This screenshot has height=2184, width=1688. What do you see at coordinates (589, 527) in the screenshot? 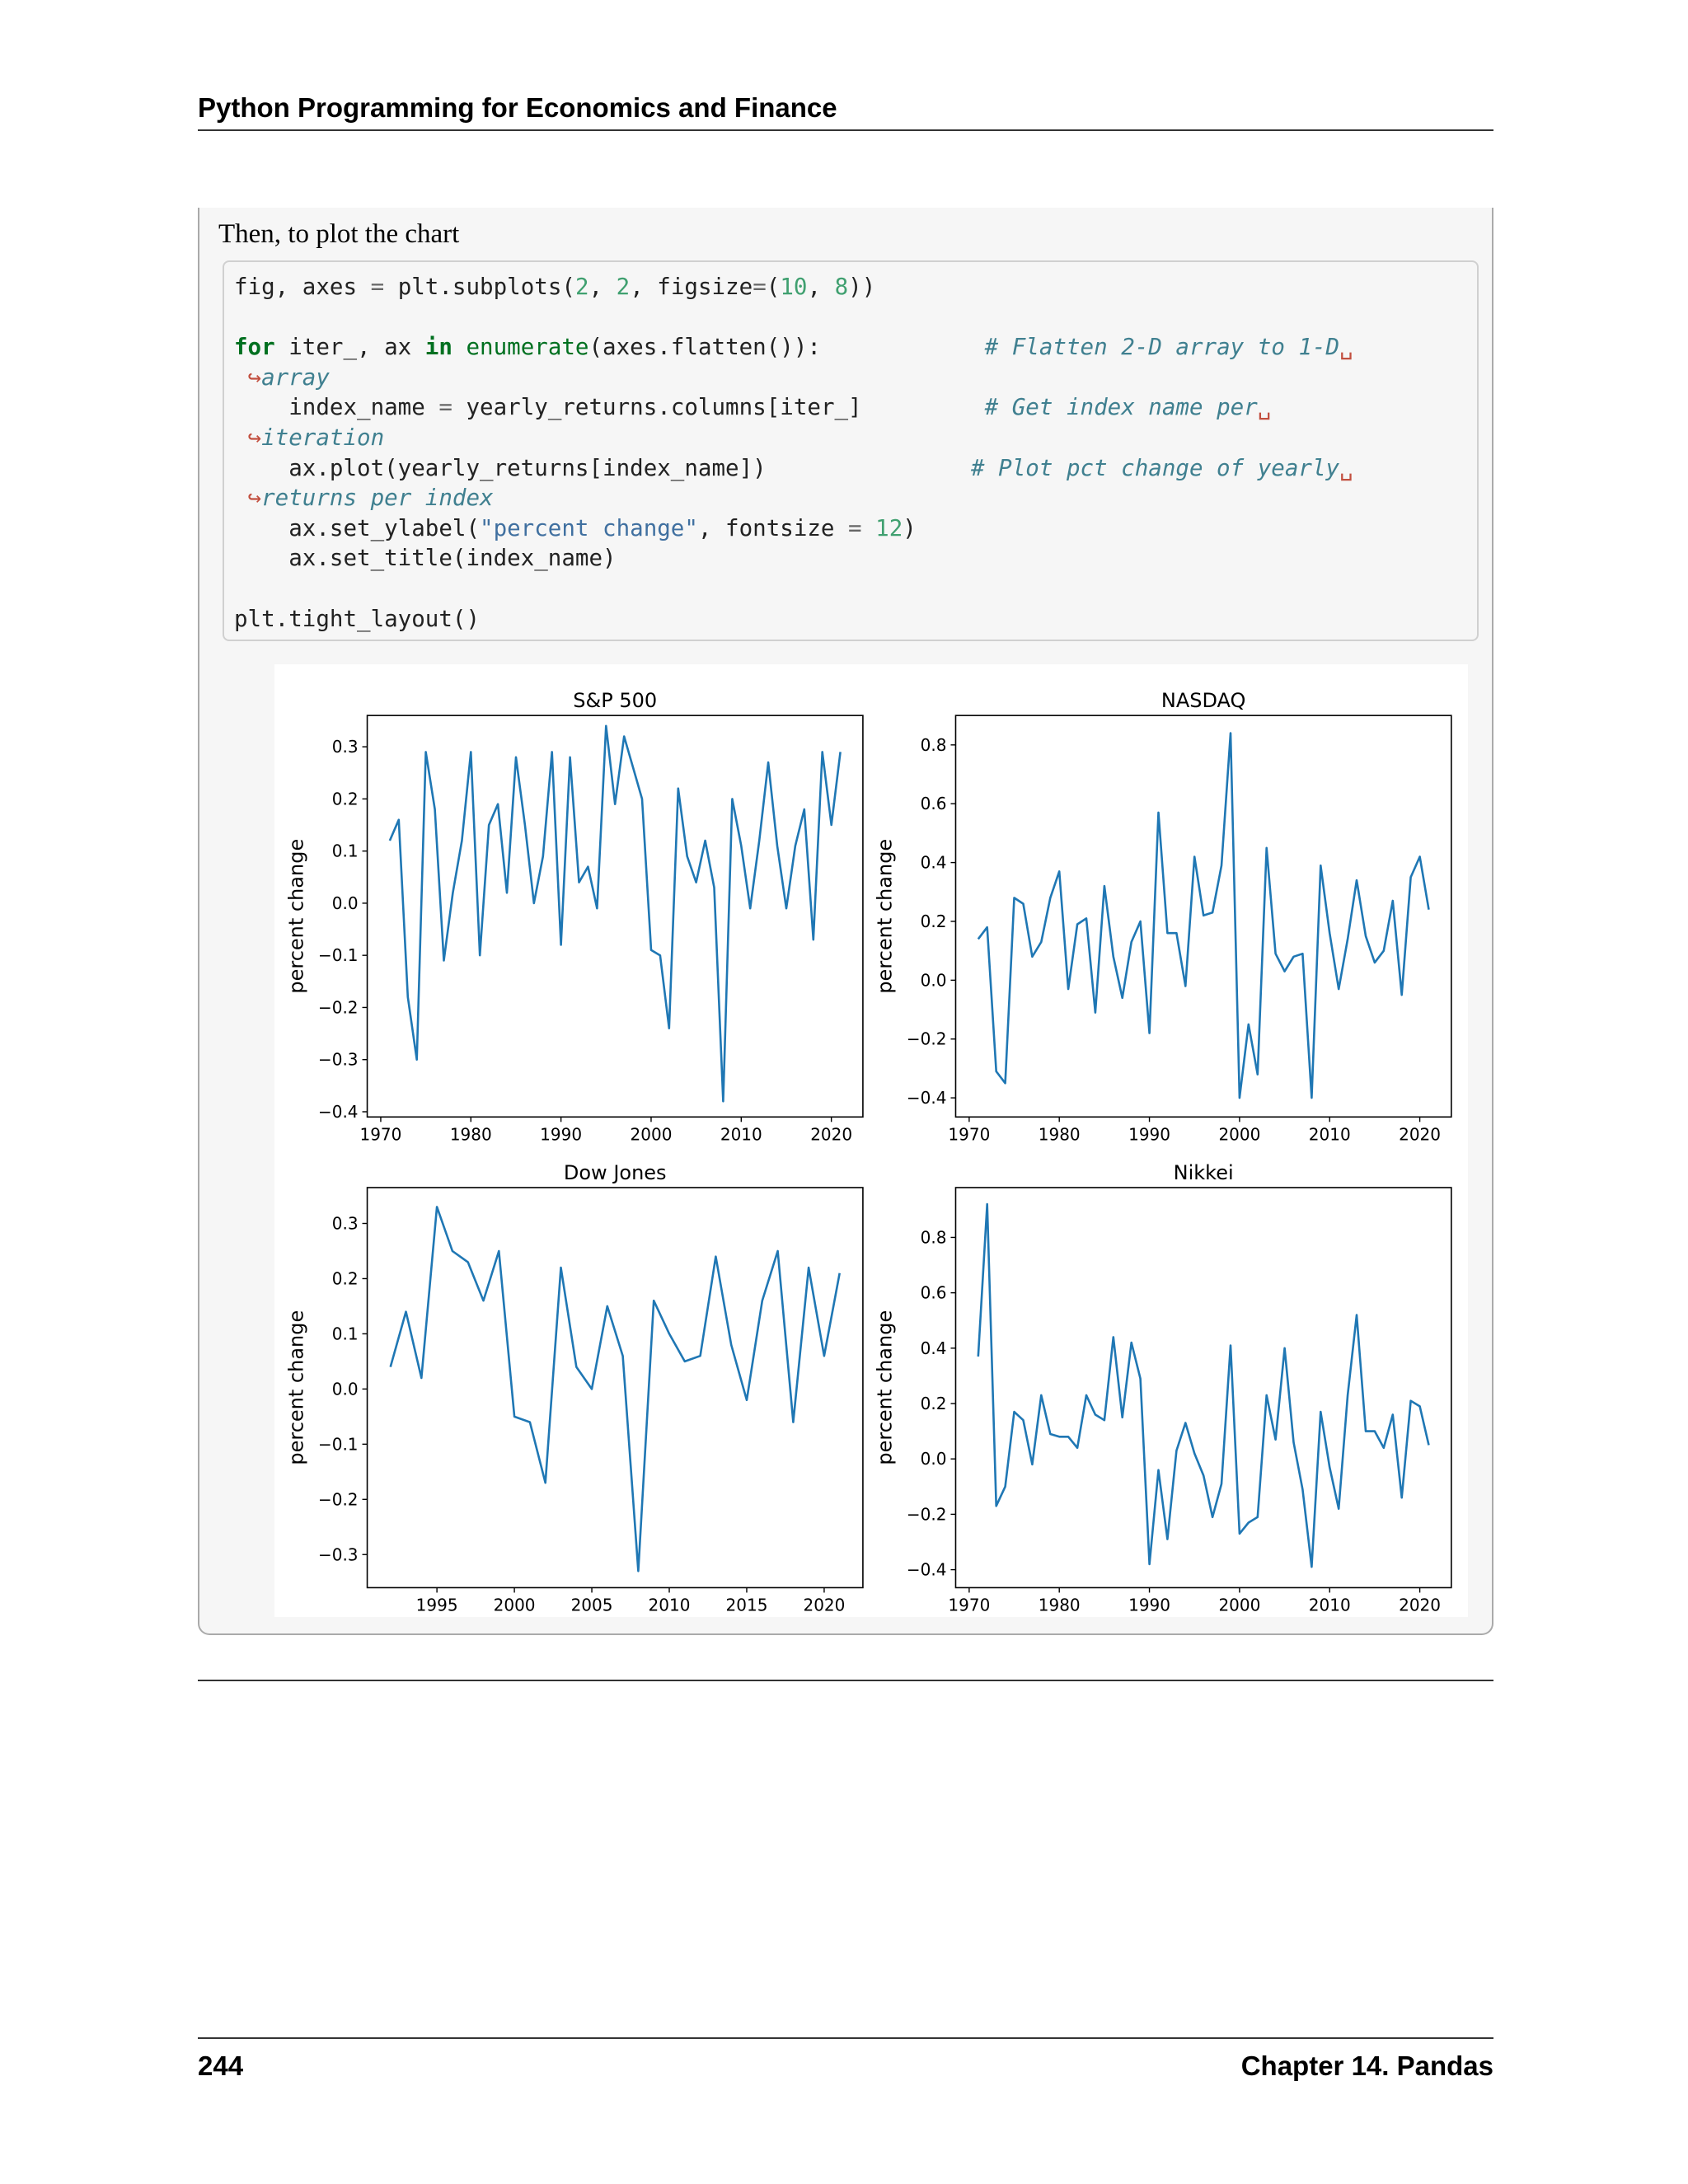
I see `code-token: "percent change"` at bounding box center [589, 527].